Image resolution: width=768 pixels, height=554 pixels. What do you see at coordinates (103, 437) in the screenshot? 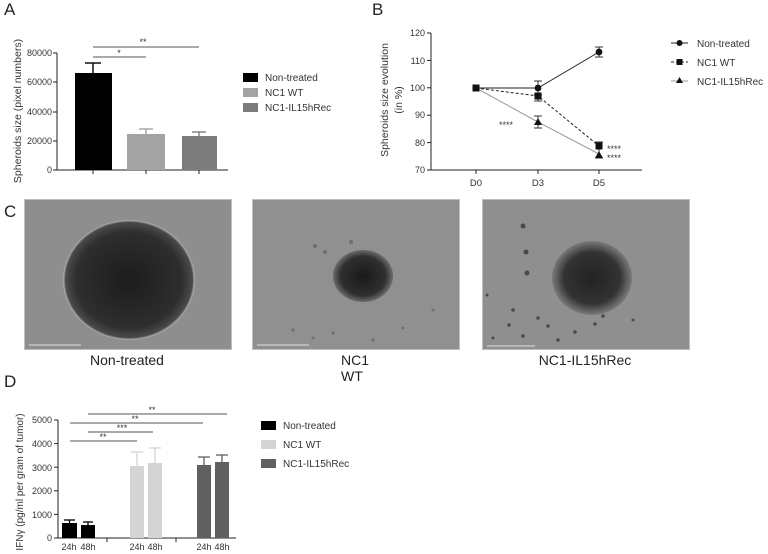
I see `d-sig-4: **` at bounding box center [103, 437].